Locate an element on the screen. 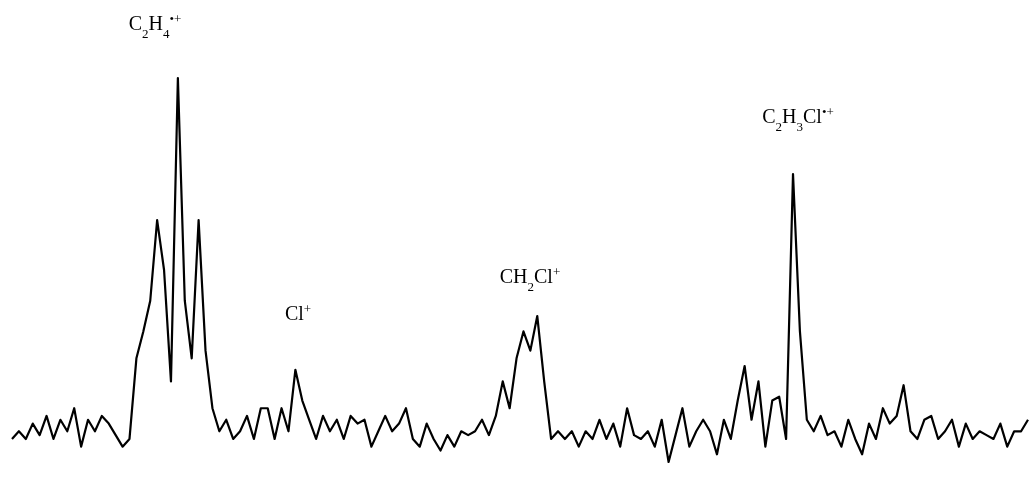  annotation: C$_{2}$H$_{3}$Cl$^{•+}$ is located at coordinates (798, 118).